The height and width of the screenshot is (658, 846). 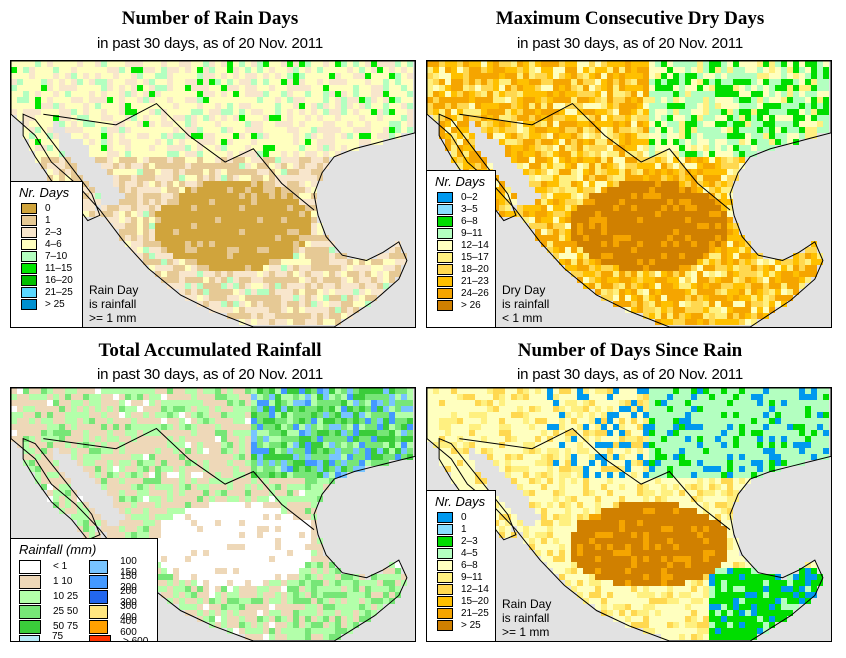 I want to click on legend-note: Rain Day is rainfall >= 1 mm, so click(x=527, y=618).